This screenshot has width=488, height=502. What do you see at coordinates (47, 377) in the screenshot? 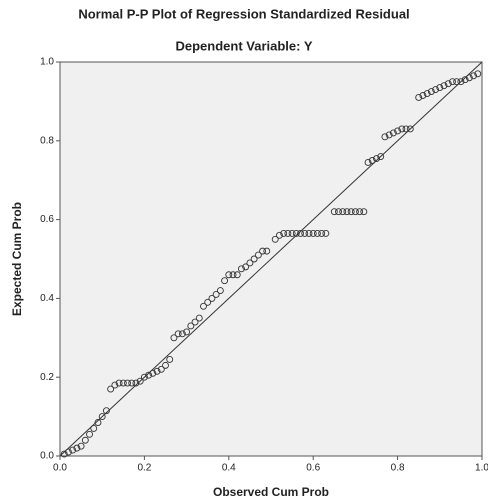
I see `y-tick-label: 0.2` at bounding box center [47, 377].